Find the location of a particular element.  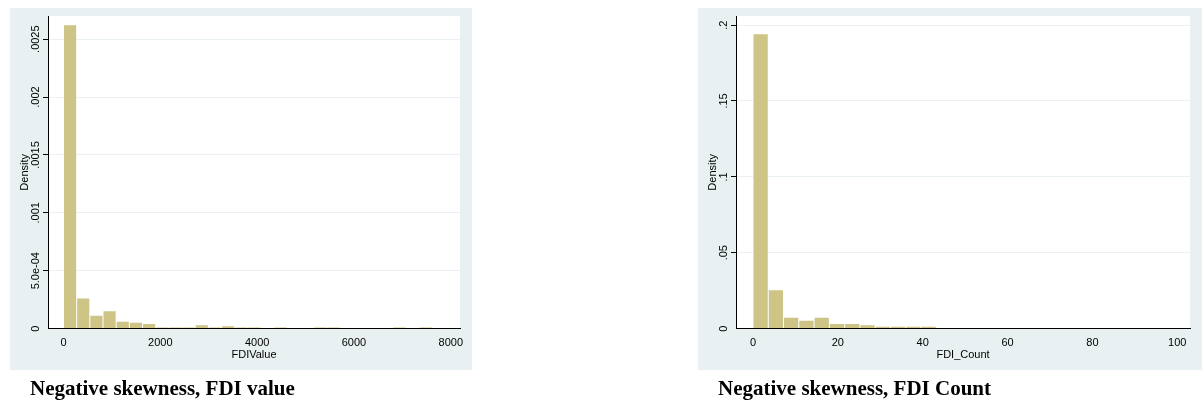

x-tick-label: 8000 is located at coordinates (451, 342).